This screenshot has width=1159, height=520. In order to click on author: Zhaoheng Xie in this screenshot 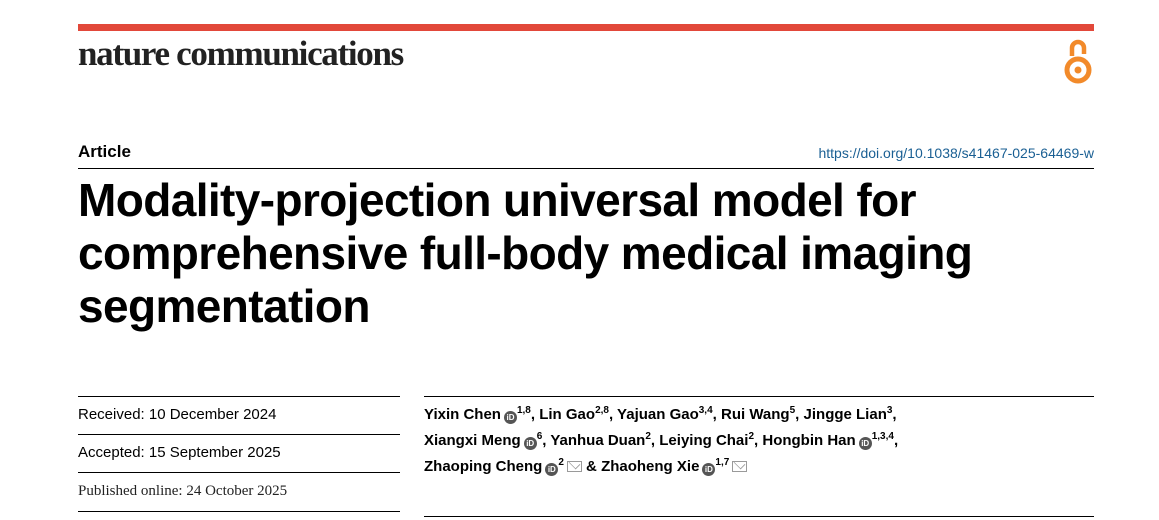, I will do `click(650, 466)`.